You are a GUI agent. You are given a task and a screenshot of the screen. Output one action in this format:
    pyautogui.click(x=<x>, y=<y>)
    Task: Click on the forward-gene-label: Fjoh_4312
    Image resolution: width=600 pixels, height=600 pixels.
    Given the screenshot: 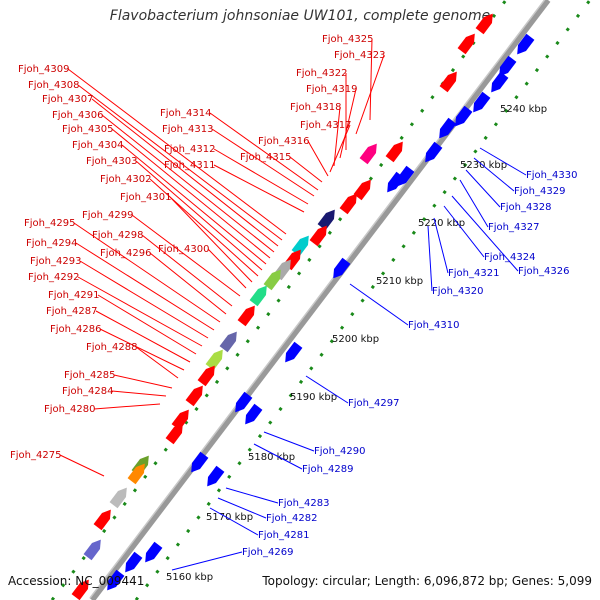 What is the action you would take?
    pyautogui.click(x=189, y=149)
    